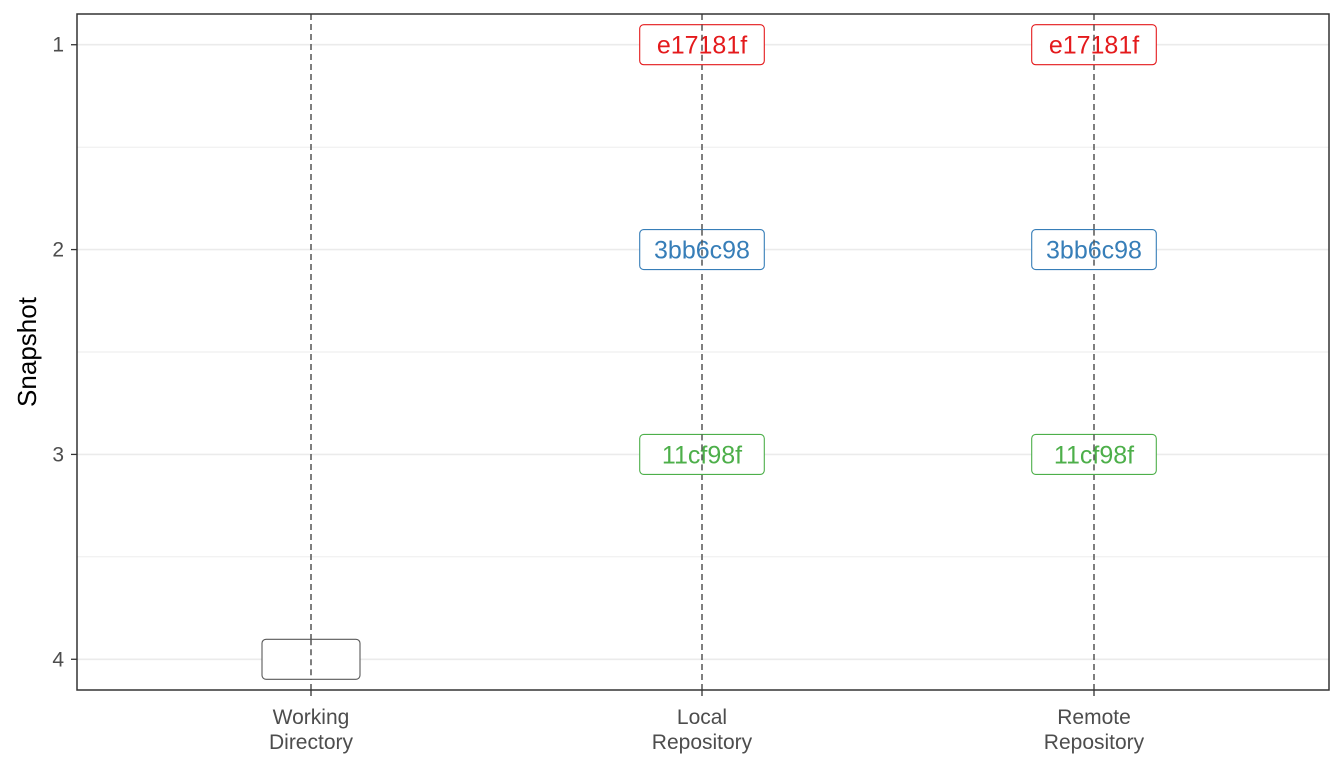 Image resolution: width=1344 pixels, height=768 pixels. Describe the element at coordinates (64, 352) in the screenshot. I see `y-axis-ticks: 1 2 3 4` at that location.